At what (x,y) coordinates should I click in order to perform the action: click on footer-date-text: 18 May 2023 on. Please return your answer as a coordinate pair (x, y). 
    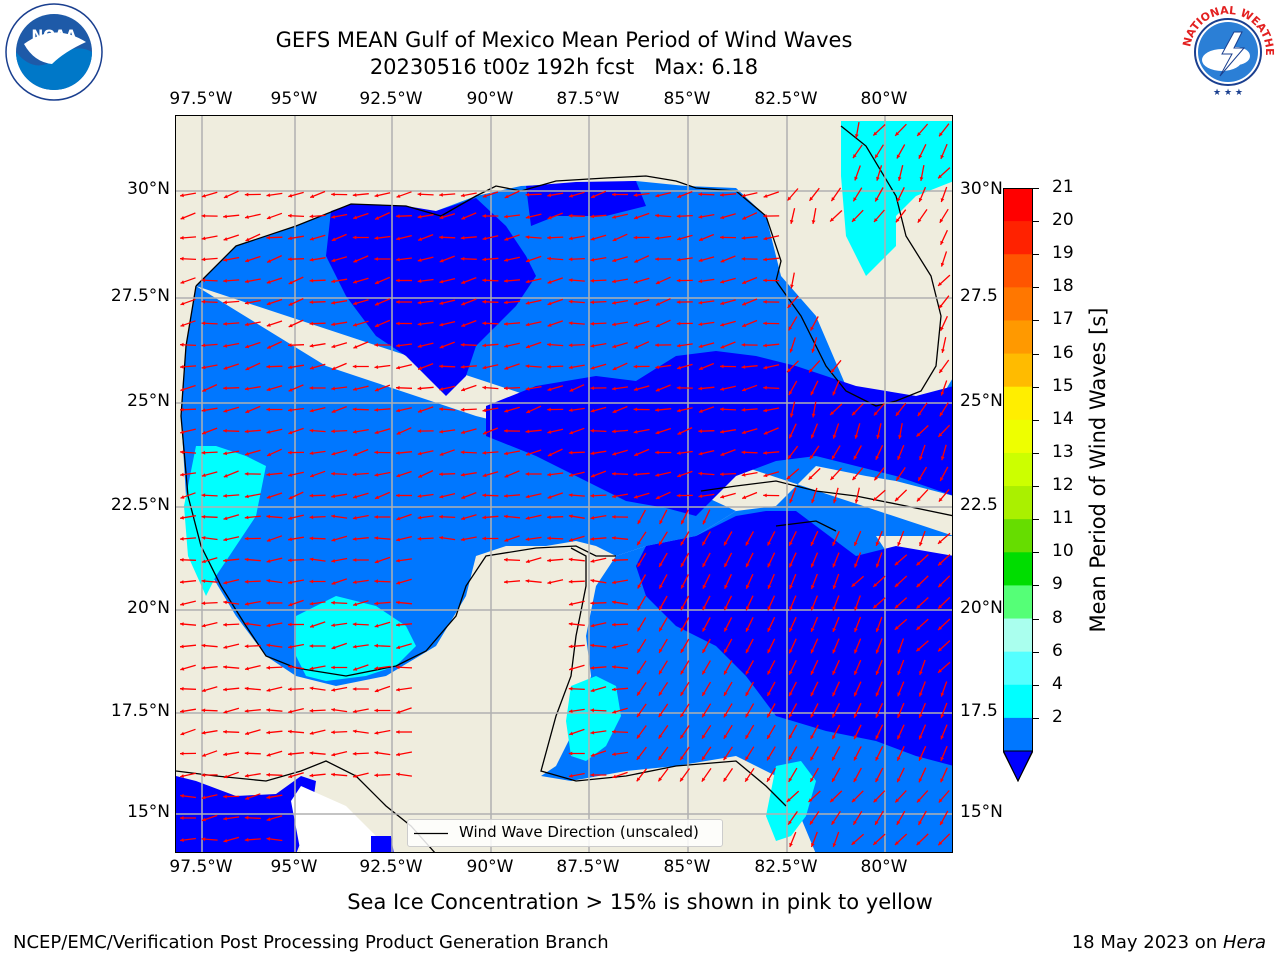
    Looking at the image, I should click on (1147, 942).